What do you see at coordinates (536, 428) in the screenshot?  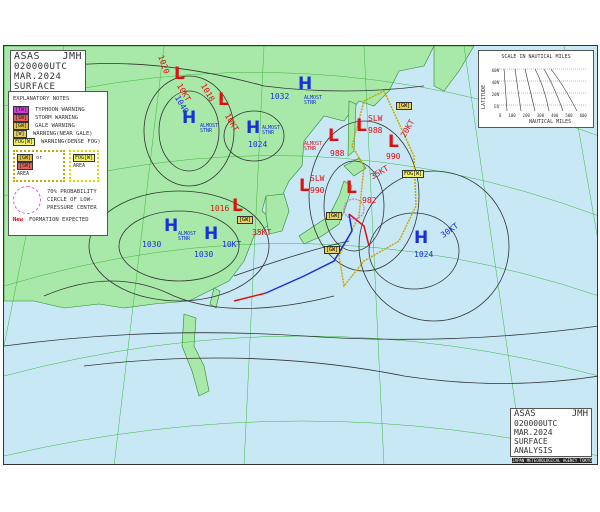 I see `footer-datetime: 020000UTC MAR.2024` at bounding box center [536, 428].